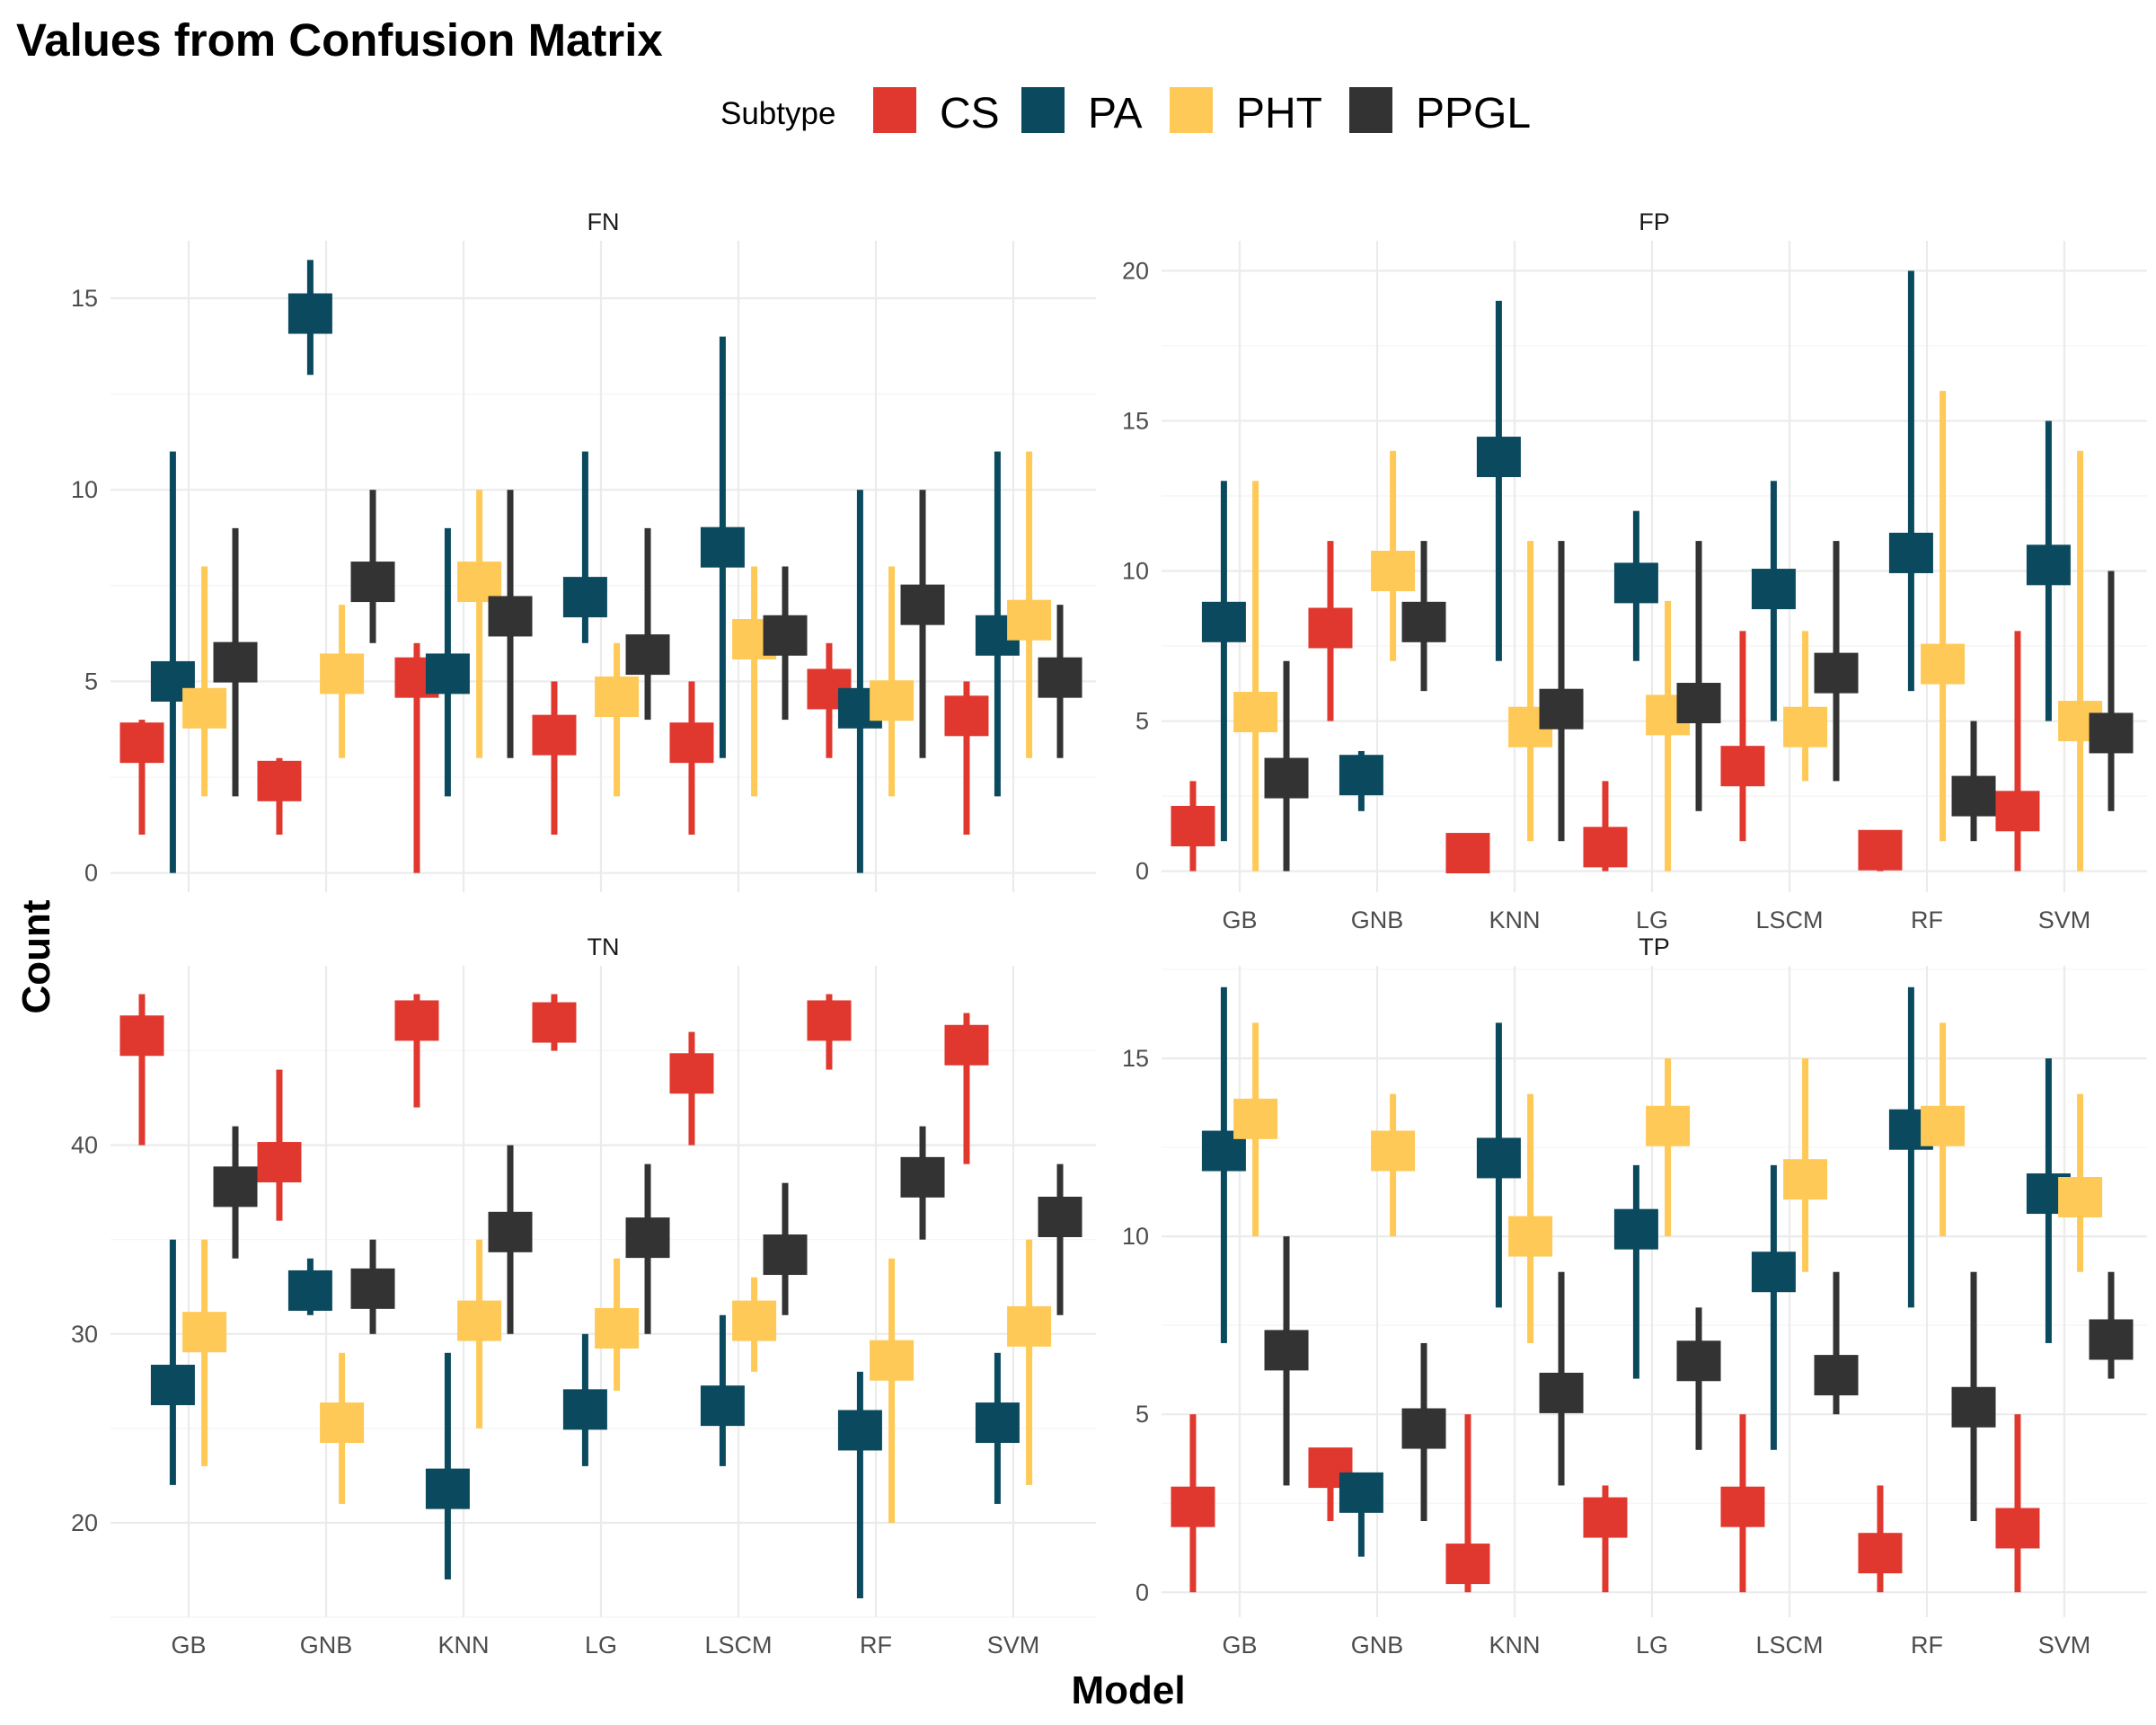  Describe the element at coordinates (970, 113) in the screenshot. I see `legend-label: CS` at that location.